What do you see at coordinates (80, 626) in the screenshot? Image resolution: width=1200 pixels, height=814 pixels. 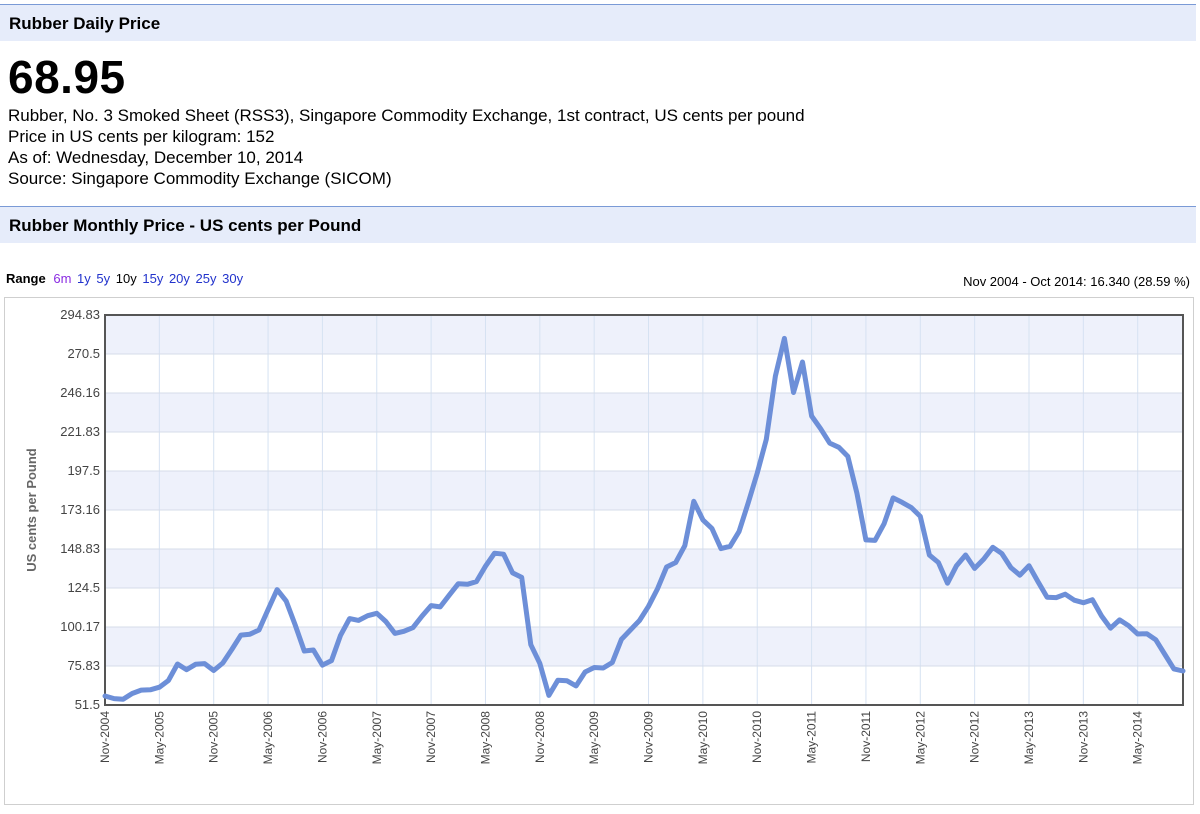 I see `y-tick-label: 100.17` at bounding box center [80, 626].